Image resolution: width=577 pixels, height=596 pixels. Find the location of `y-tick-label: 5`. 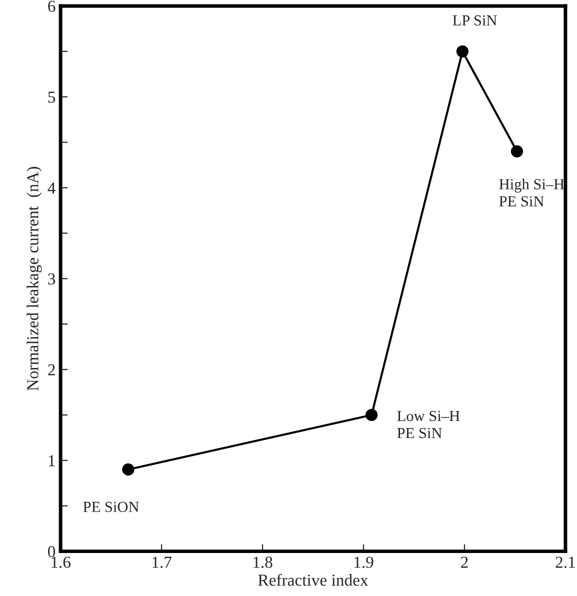

y-tick-label: 5 is located at coordinates (52, 97).